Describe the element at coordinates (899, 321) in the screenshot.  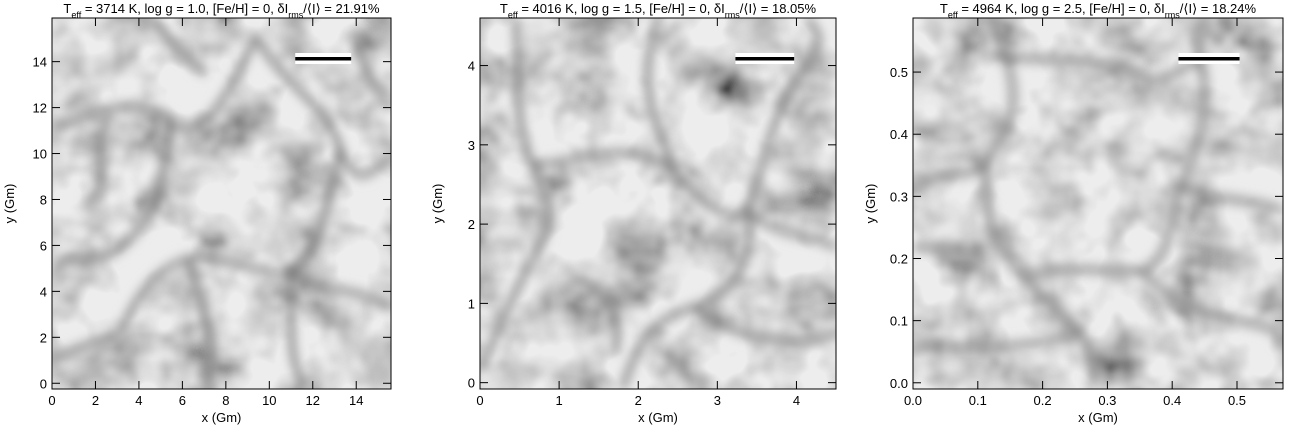
I see `y-tick-label: 0.1` at that location.